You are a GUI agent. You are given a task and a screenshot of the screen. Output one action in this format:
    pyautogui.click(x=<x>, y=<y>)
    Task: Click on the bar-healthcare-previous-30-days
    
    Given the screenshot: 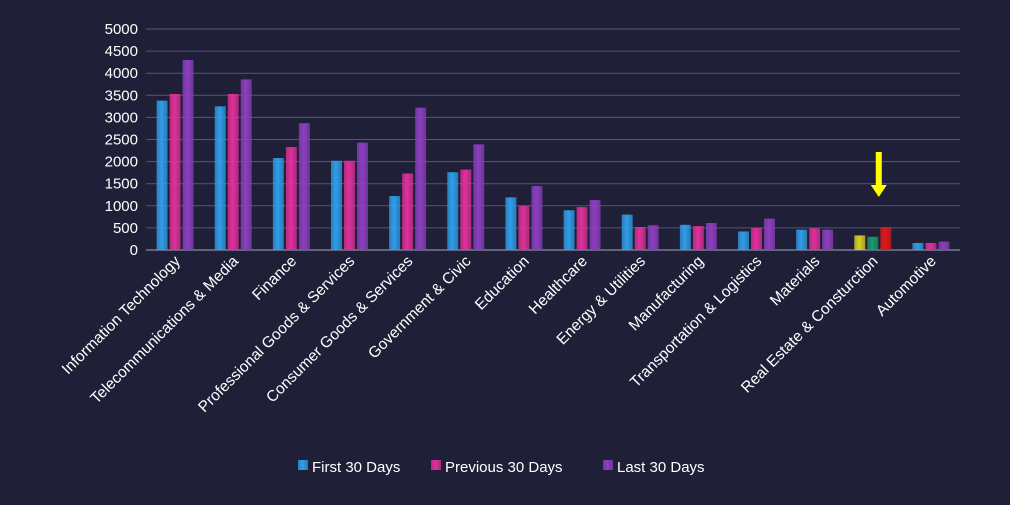 What is the action you would take?
    pyautogui.click(x=582, y=228)
    